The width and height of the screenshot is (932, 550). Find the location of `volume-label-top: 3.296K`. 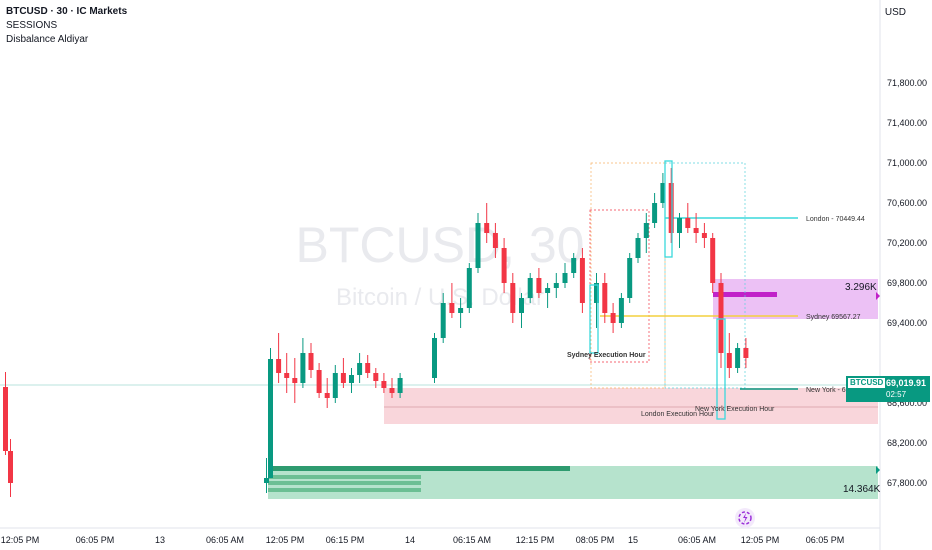

volume-label-top: 3.296K is located at coordinates (861, 287).